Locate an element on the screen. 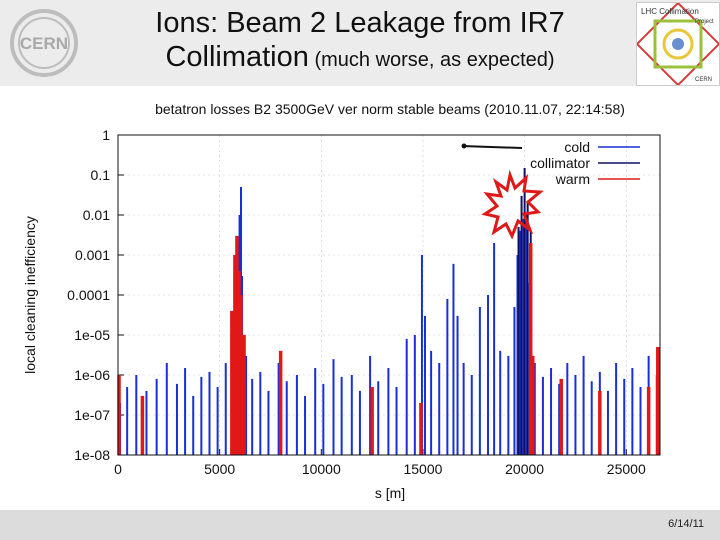 The width and height of the screenshot is (720, 540). y-axis-label: local cleaning inefficiency is located at coordinates (30, 295).